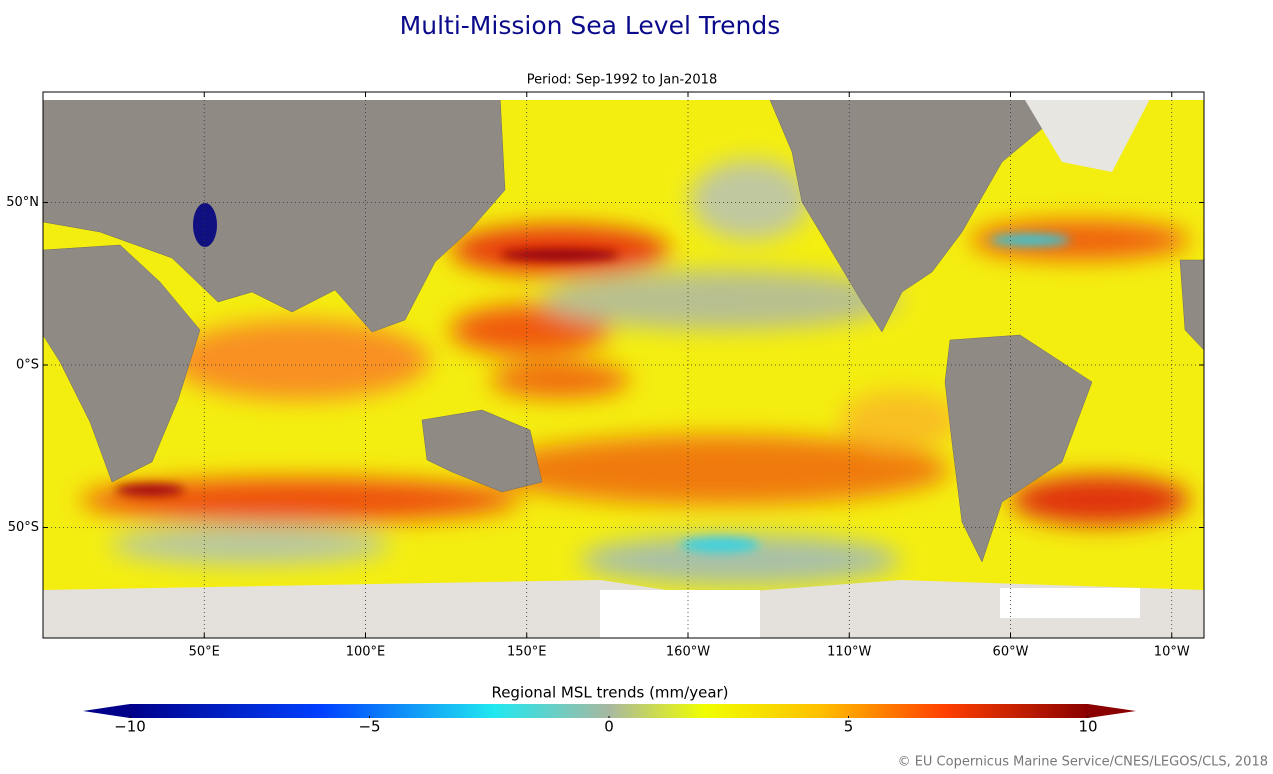 Image resolution: width=1273 pixels, height=774 pixels. Describe the element at coordinates (590, 25) in the screenshot. I see `title: Multi-Mission Sea Level Trends` at that location.